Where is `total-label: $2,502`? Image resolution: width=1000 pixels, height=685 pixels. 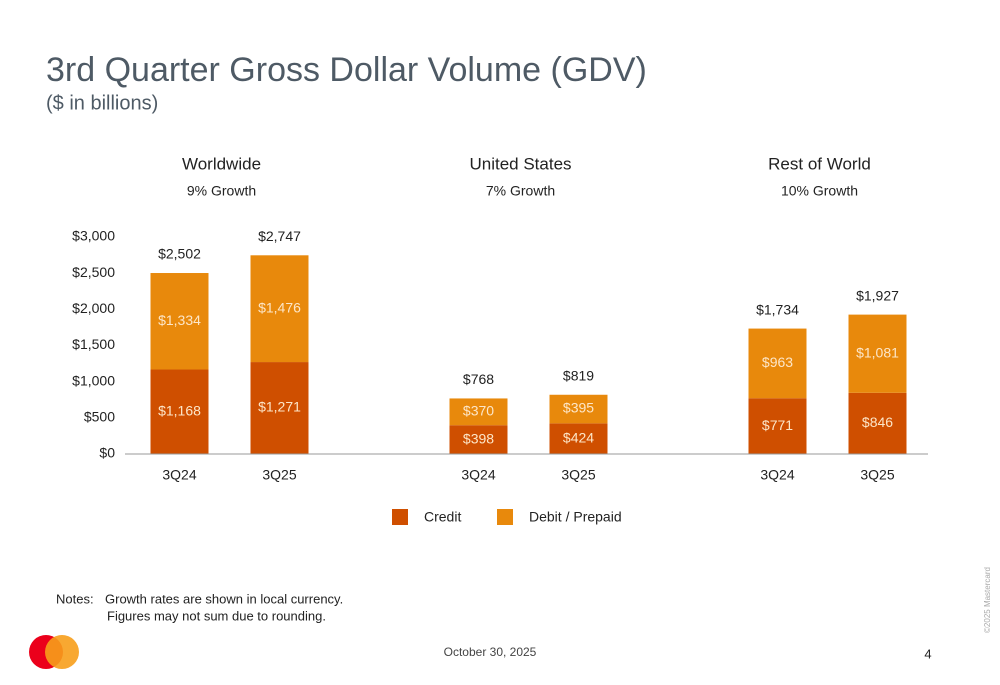 total-label: $2,502 is located at coordinates (179, 254).